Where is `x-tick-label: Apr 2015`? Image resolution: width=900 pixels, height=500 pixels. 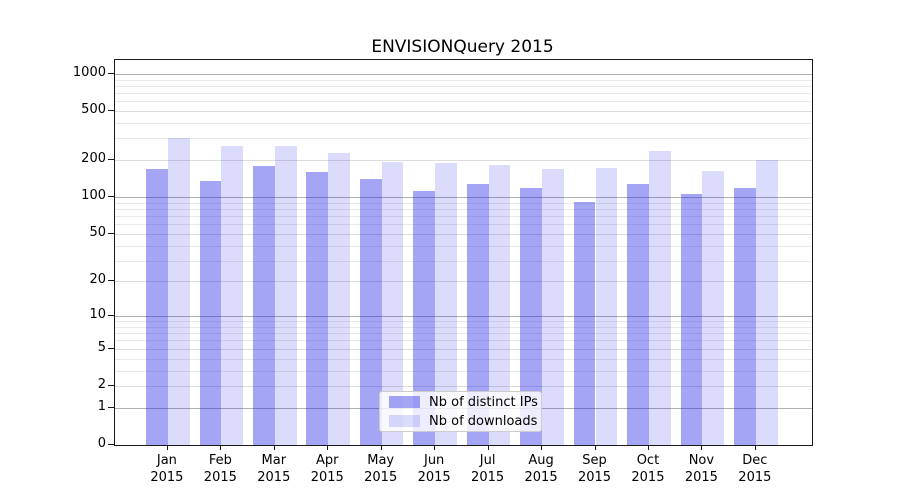 x-tick-label: Apr 2015 is located at coordinates (327, 469).